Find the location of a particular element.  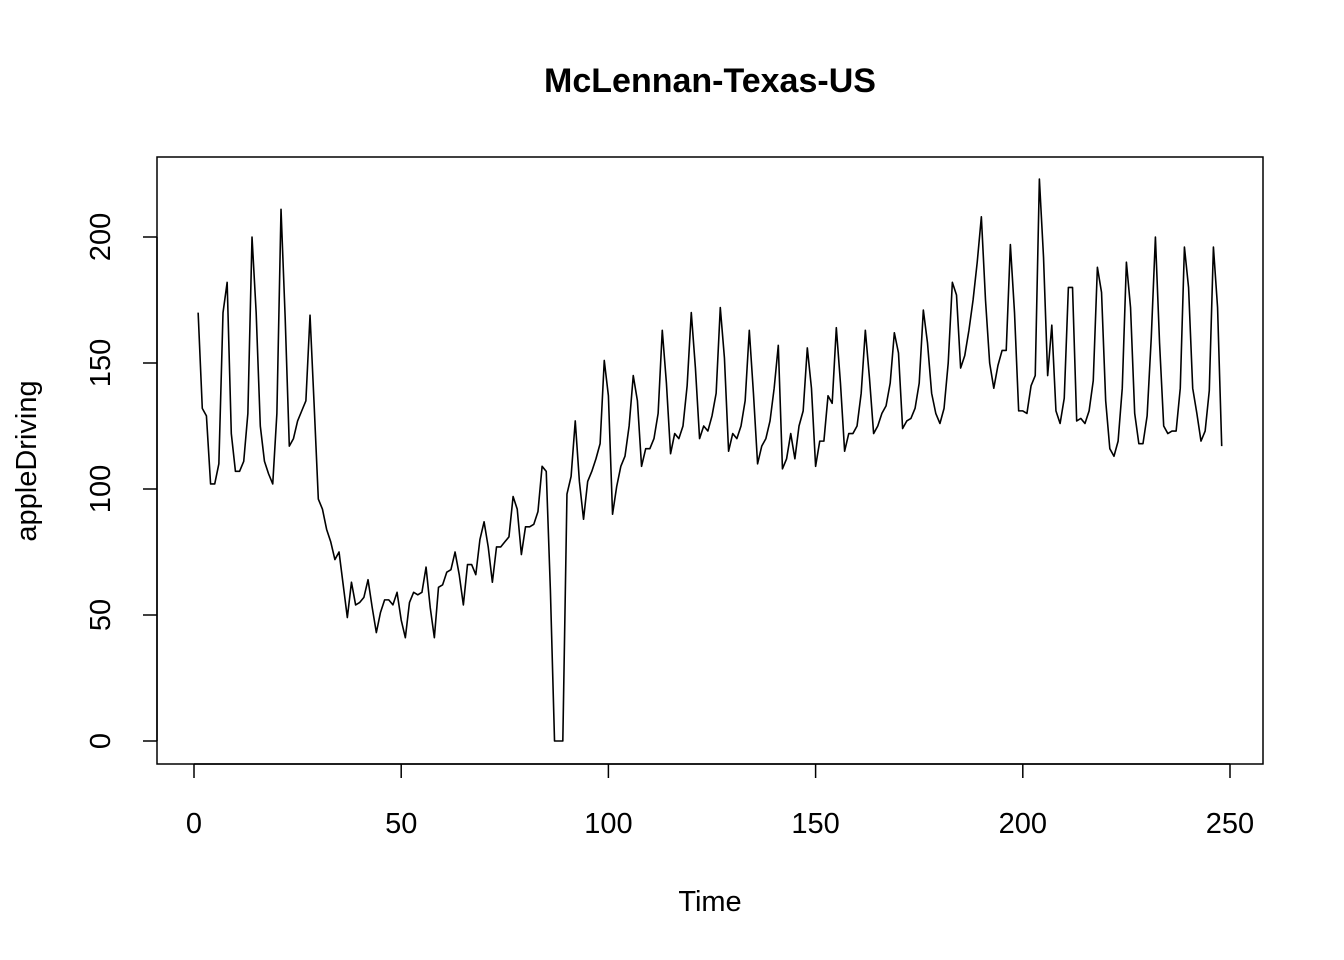

y-axis-label: appleDriving is located at coordinates (27, 460).